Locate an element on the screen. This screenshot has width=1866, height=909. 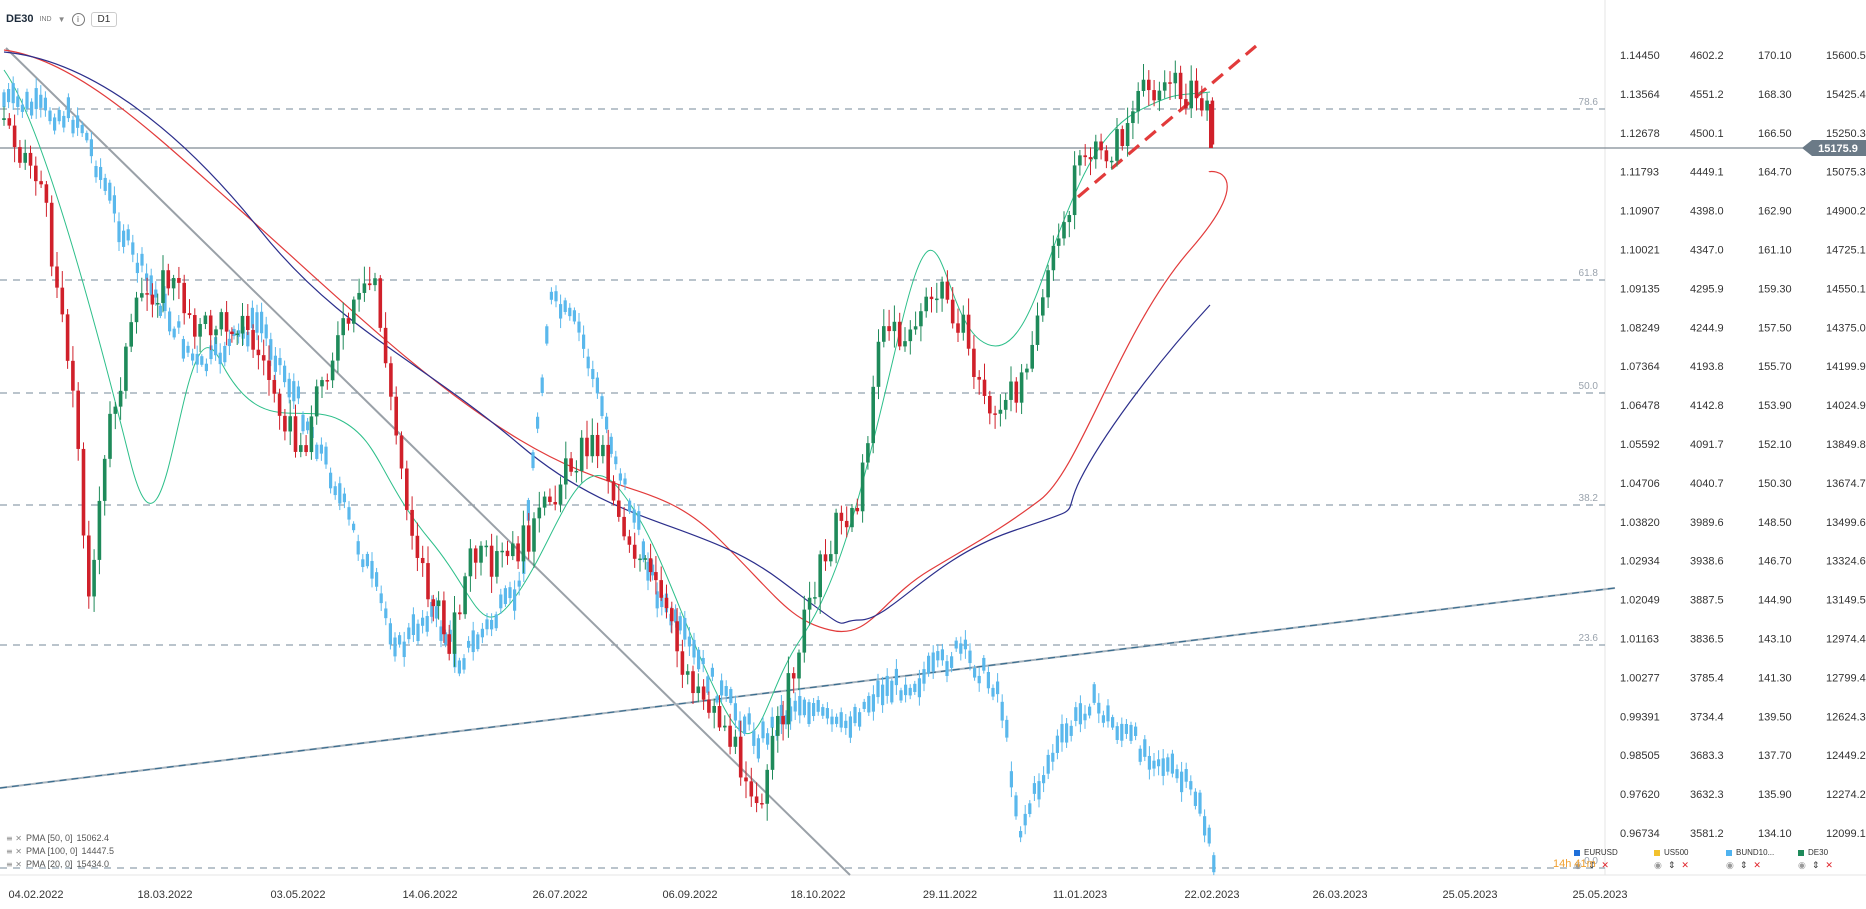
price-tick-label: 1.05592 is located at coordinates (1640, 445).